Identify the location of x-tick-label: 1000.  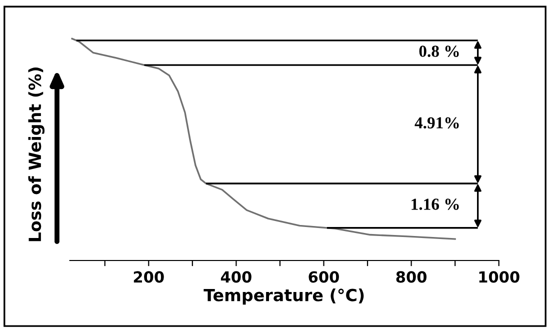
(499, 277).